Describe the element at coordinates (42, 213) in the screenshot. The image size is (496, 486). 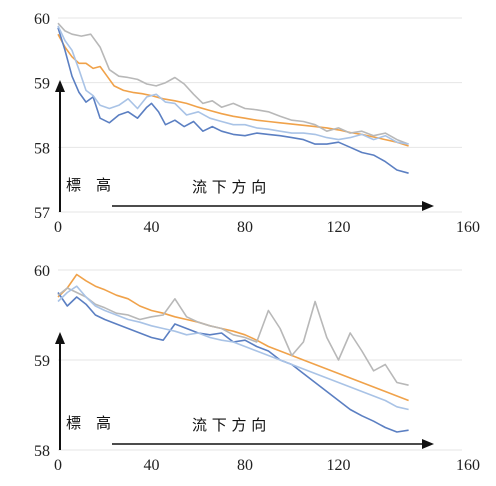
I see `y-tick-label: 57` at that location.